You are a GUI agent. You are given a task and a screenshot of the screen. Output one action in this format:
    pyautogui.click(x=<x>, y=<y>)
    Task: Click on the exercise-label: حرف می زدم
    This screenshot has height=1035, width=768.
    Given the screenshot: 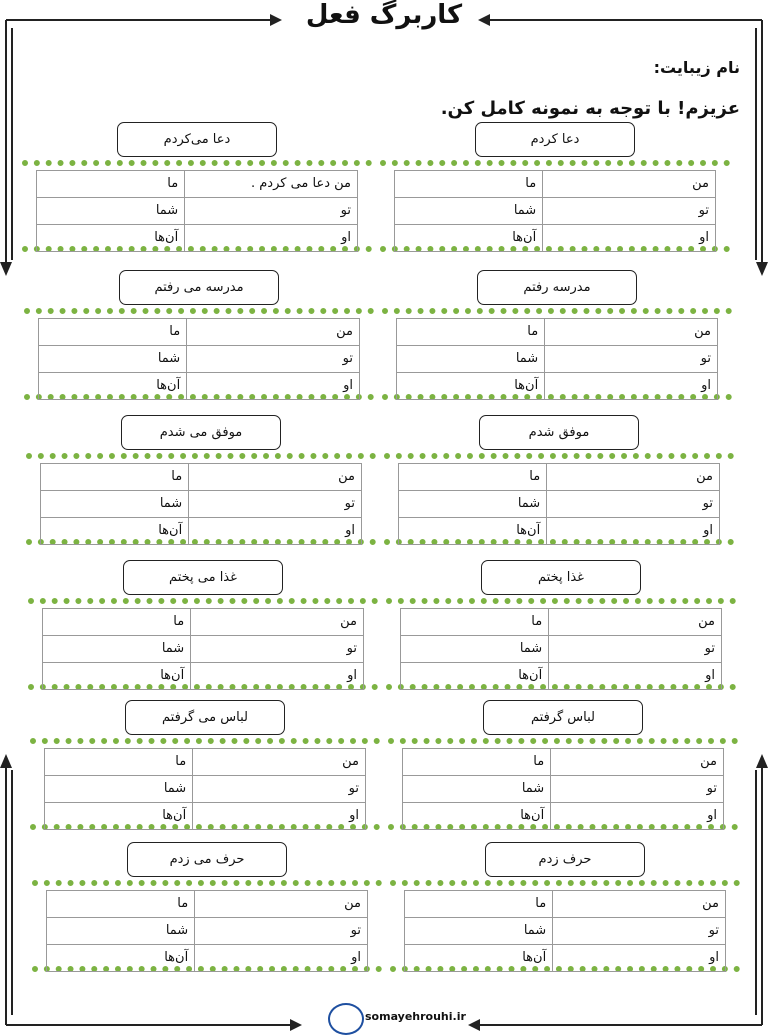 What is the action you would take?
    pyautogui.click(x=207, y=859)
    